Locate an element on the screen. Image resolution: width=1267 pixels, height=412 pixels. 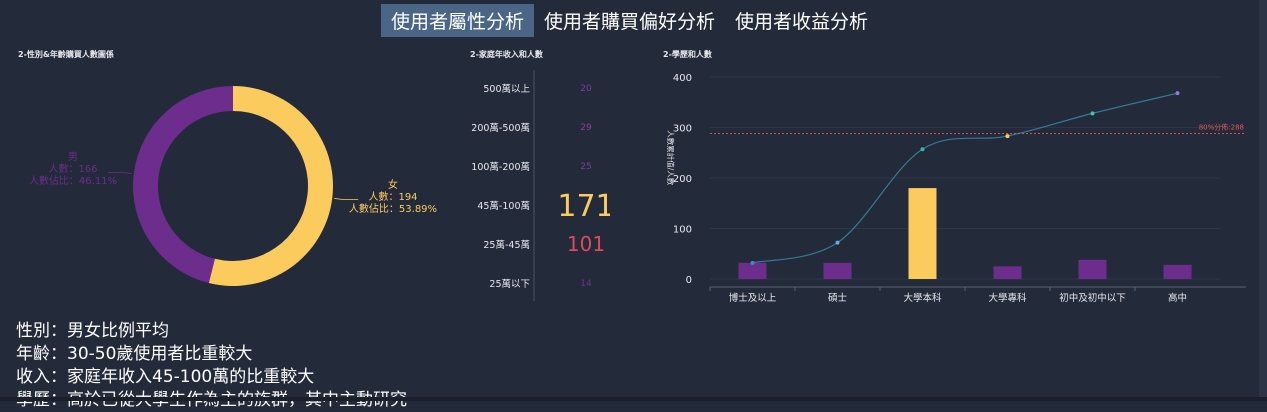
edu-ytick-2: 200 is located at coordinates (682, 179).